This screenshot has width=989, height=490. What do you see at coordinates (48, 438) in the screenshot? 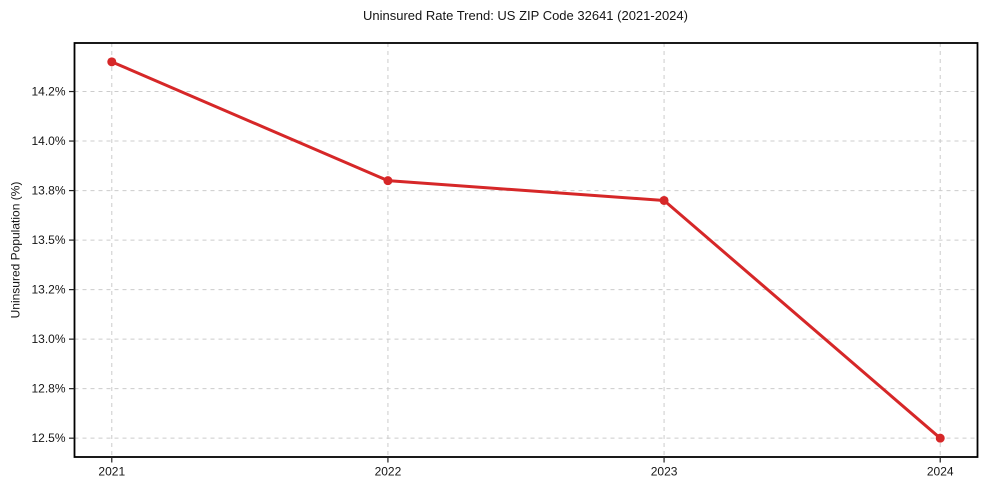
I see `y-tick-label: 12.5%` at bounding box center [48, 438].